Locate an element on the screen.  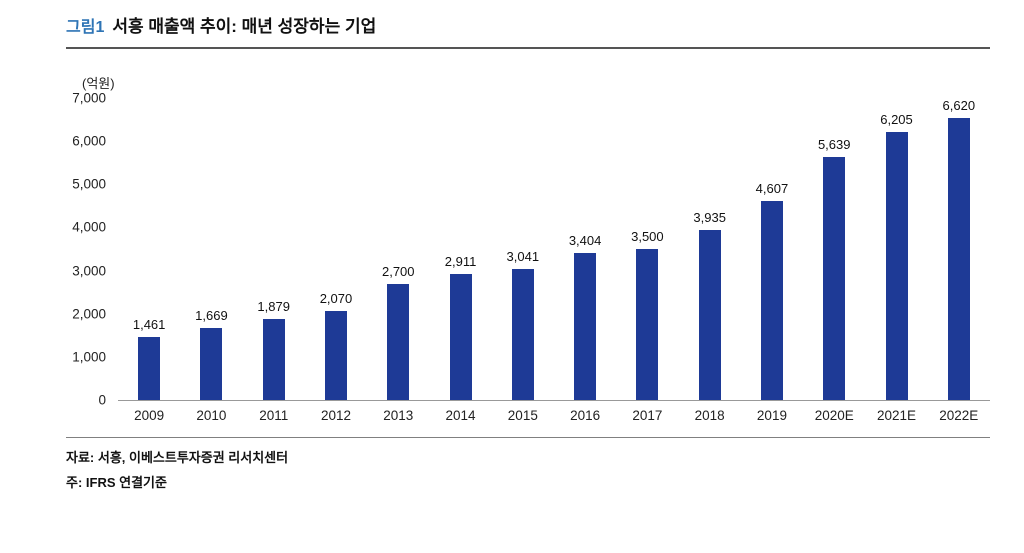
bar-value-label: 1,669 is located at coordinates (211, 315).